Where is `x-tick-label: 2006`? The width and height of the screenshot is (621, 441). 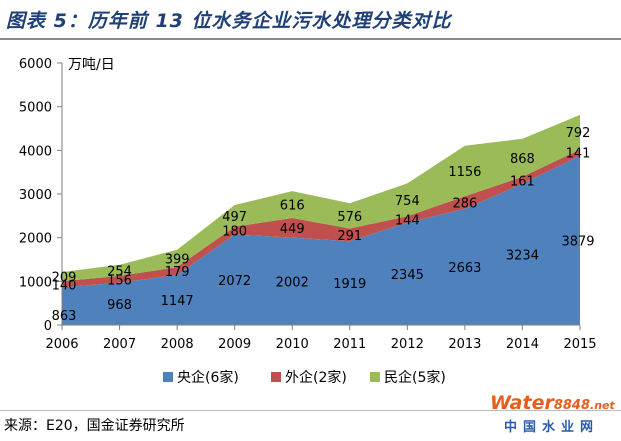 x-tick-label: 2006 is located at coordinates (61, 344).